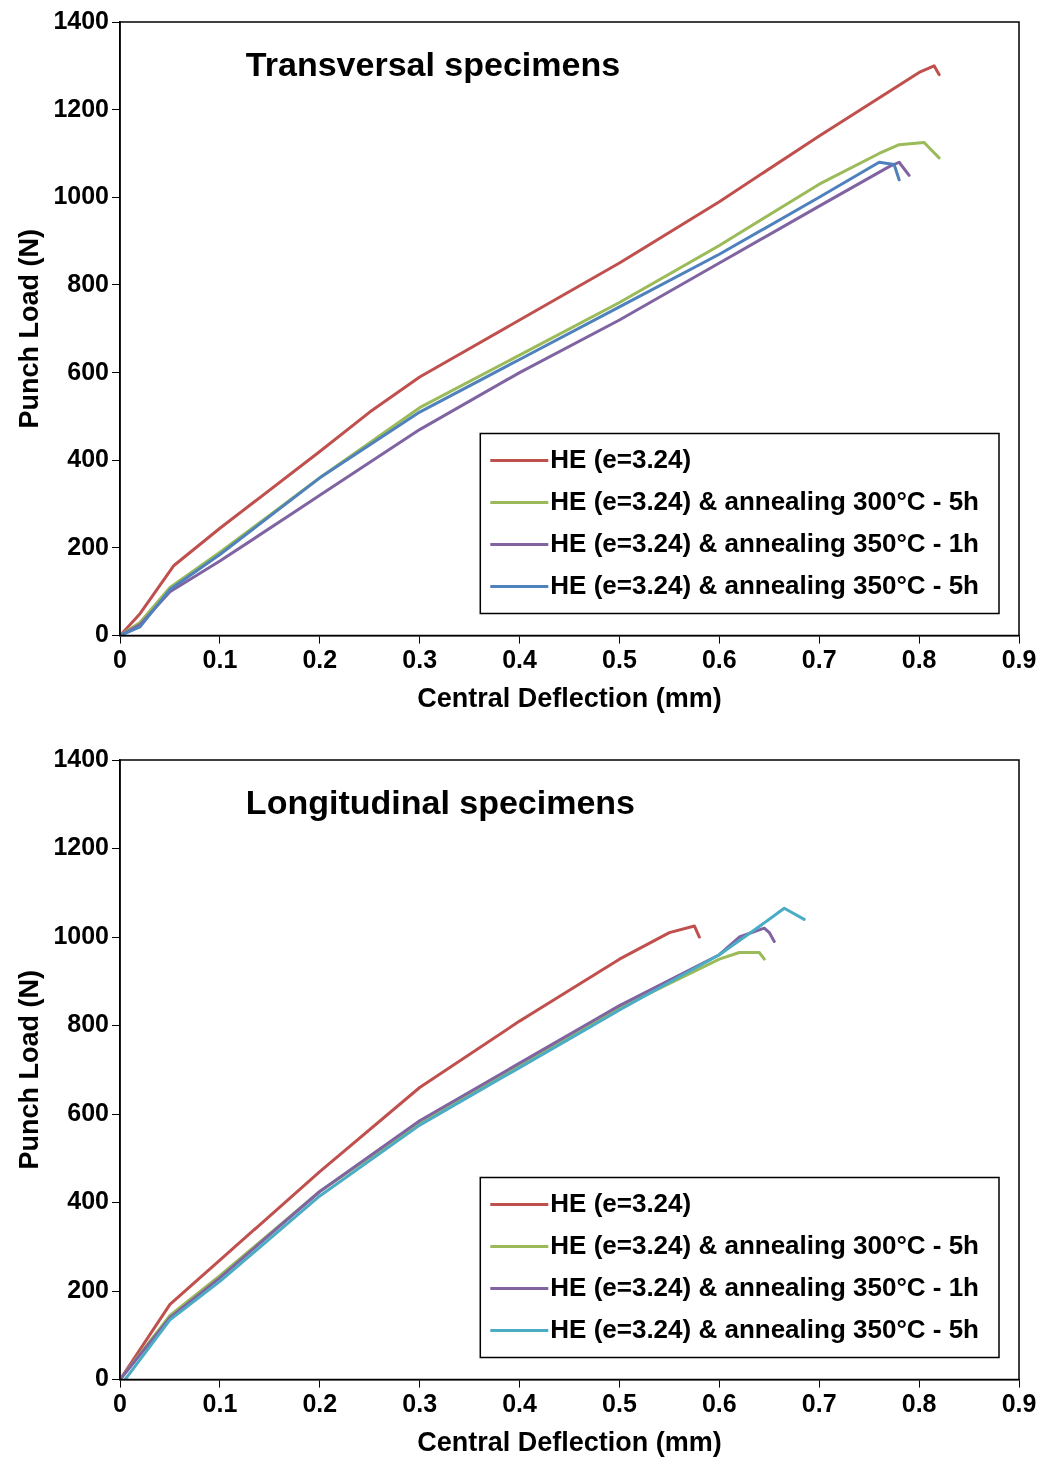 This screenshot has width=1055, height=1474. I want to click on text: Longitudinal specimens, so click(440, 802).